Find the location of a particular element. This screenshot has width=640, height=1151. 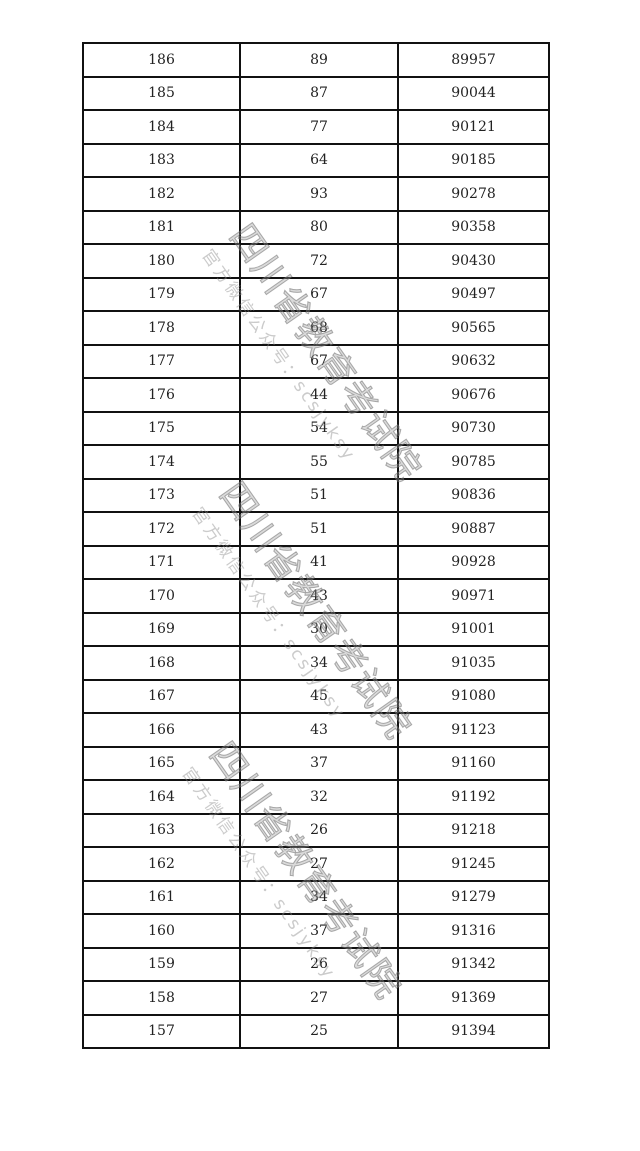

cumulative-cell: 90185 is located at coordinates (473, 160).